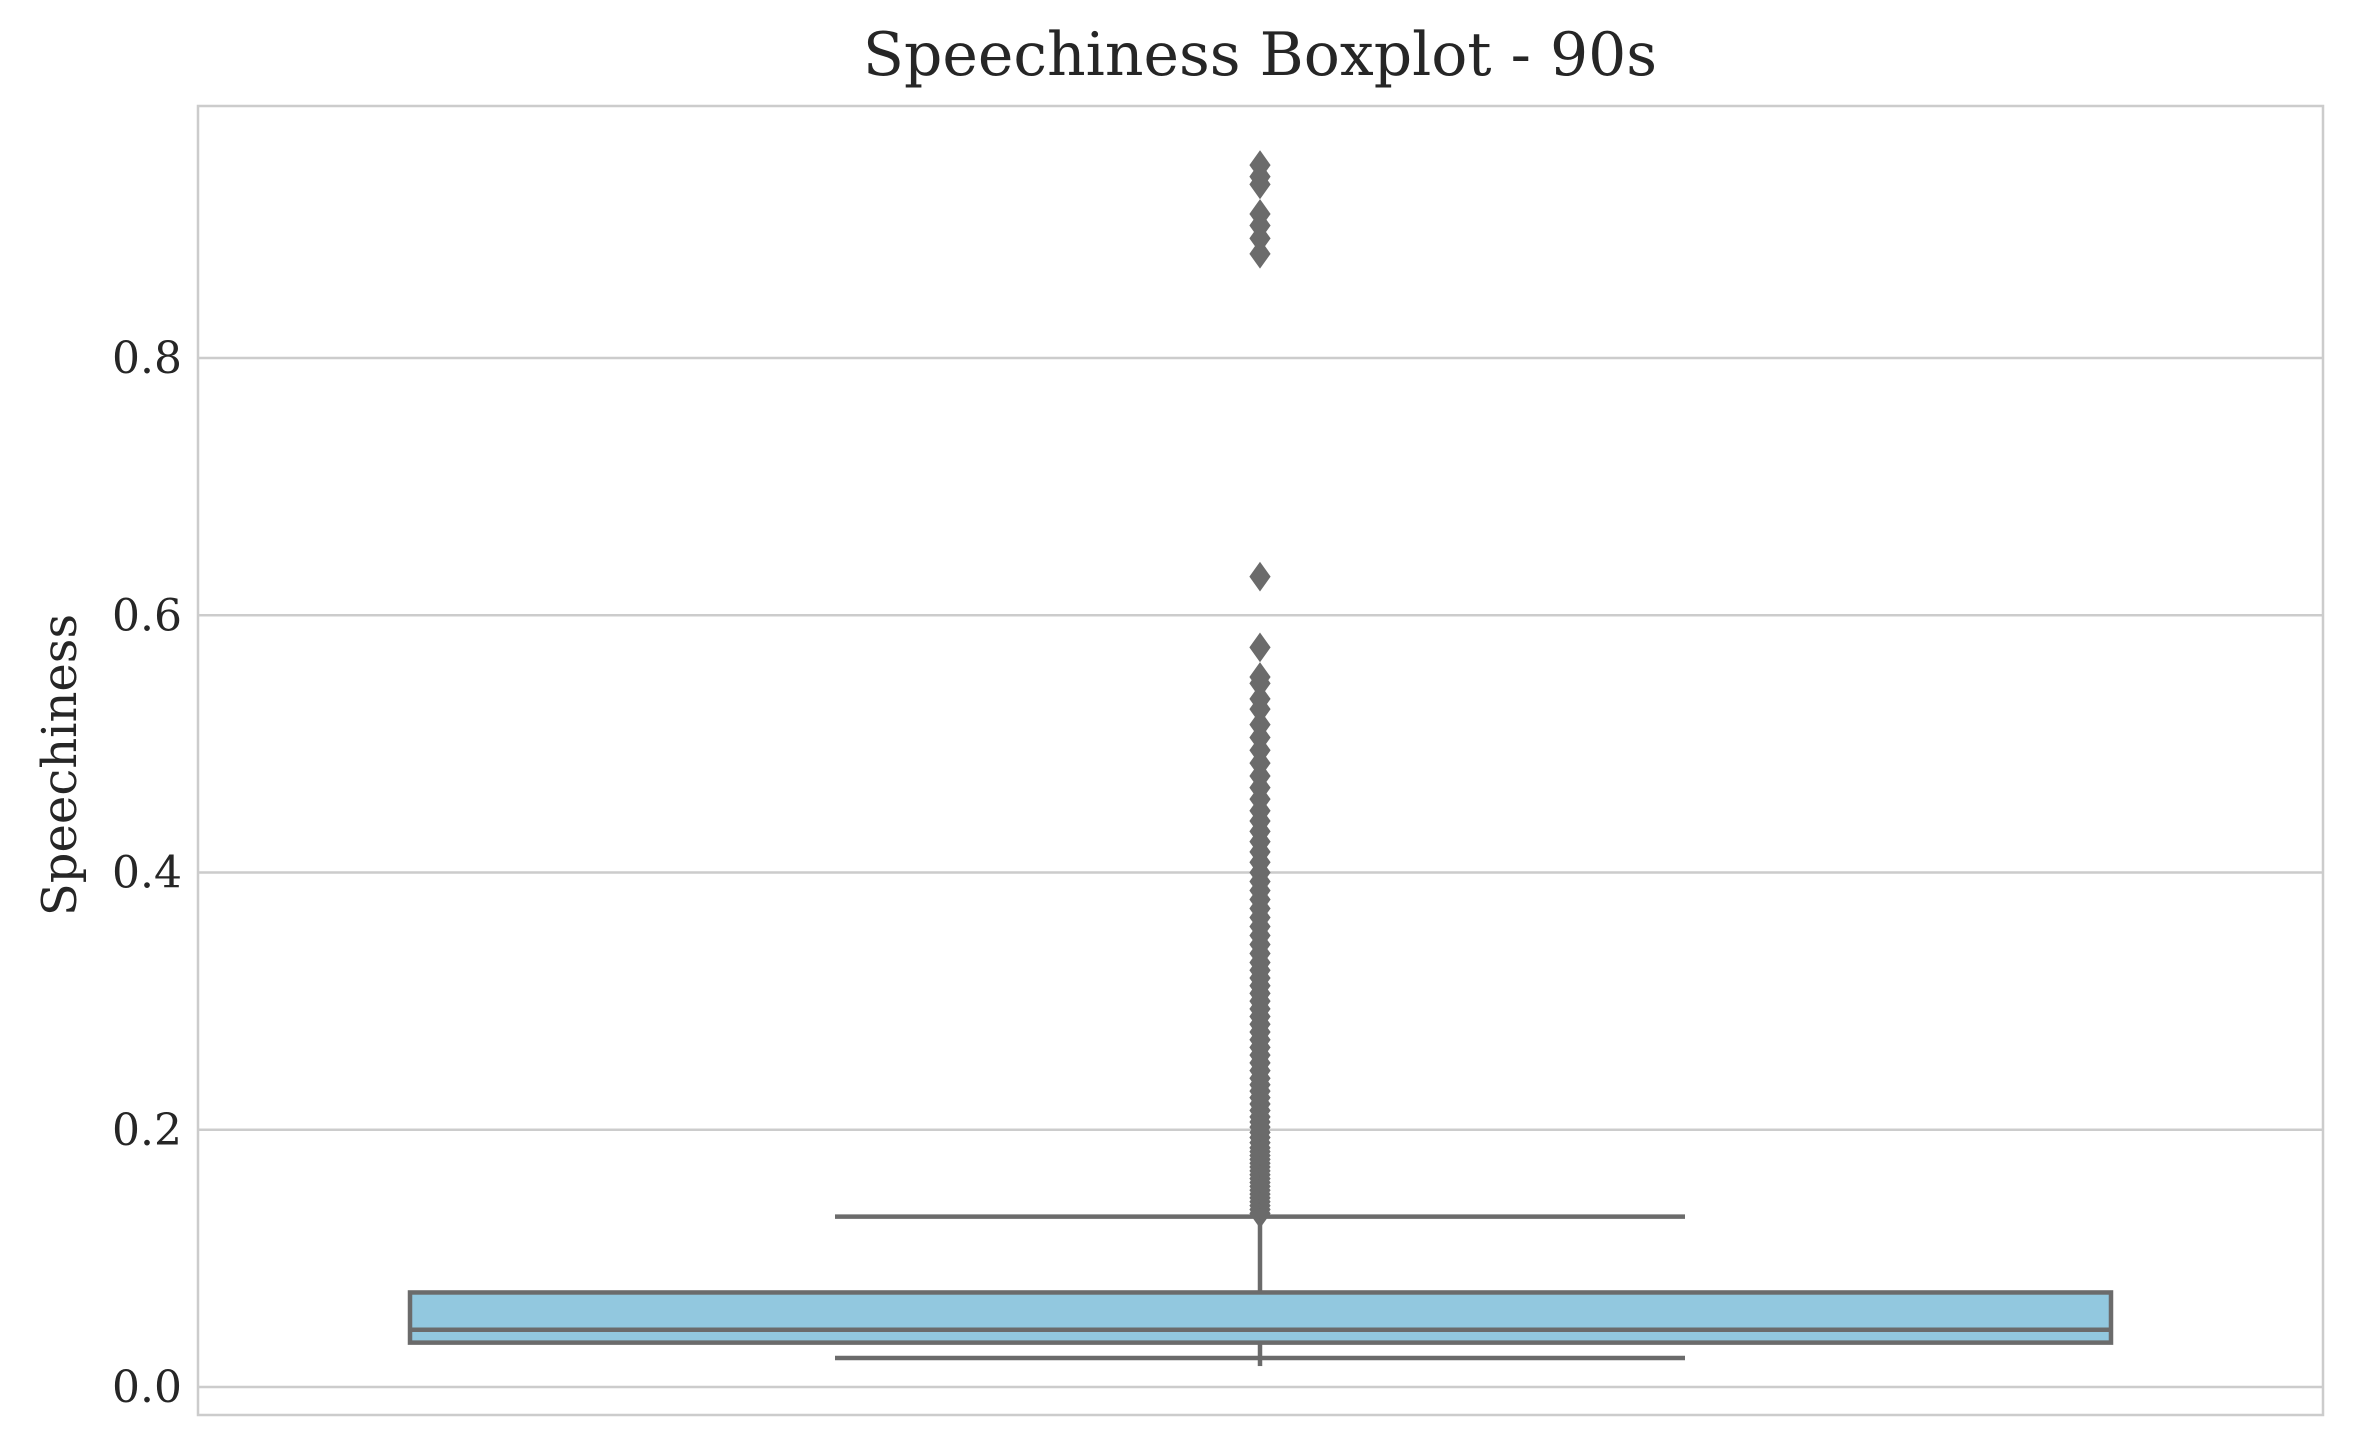  What do you see at coordinates (147, 358) in the screenshot?
I see `y-tick-label: 0.8` at bounding box center [147, 358].